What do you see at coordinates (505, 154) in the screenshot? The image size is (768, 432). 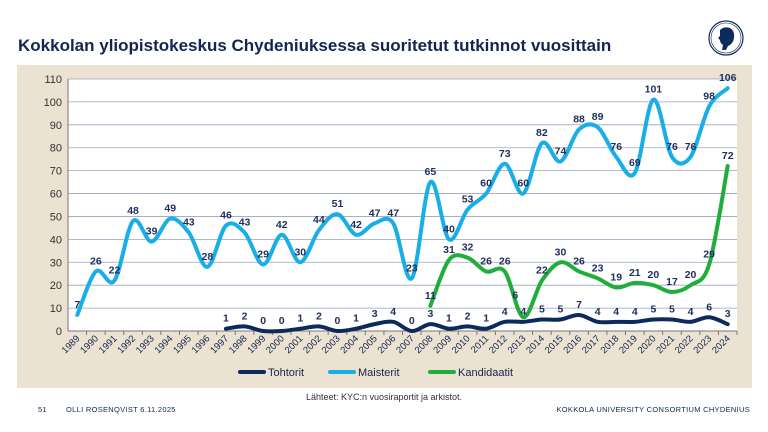 I see `data-label: 73` at bounding box center [505, 154].